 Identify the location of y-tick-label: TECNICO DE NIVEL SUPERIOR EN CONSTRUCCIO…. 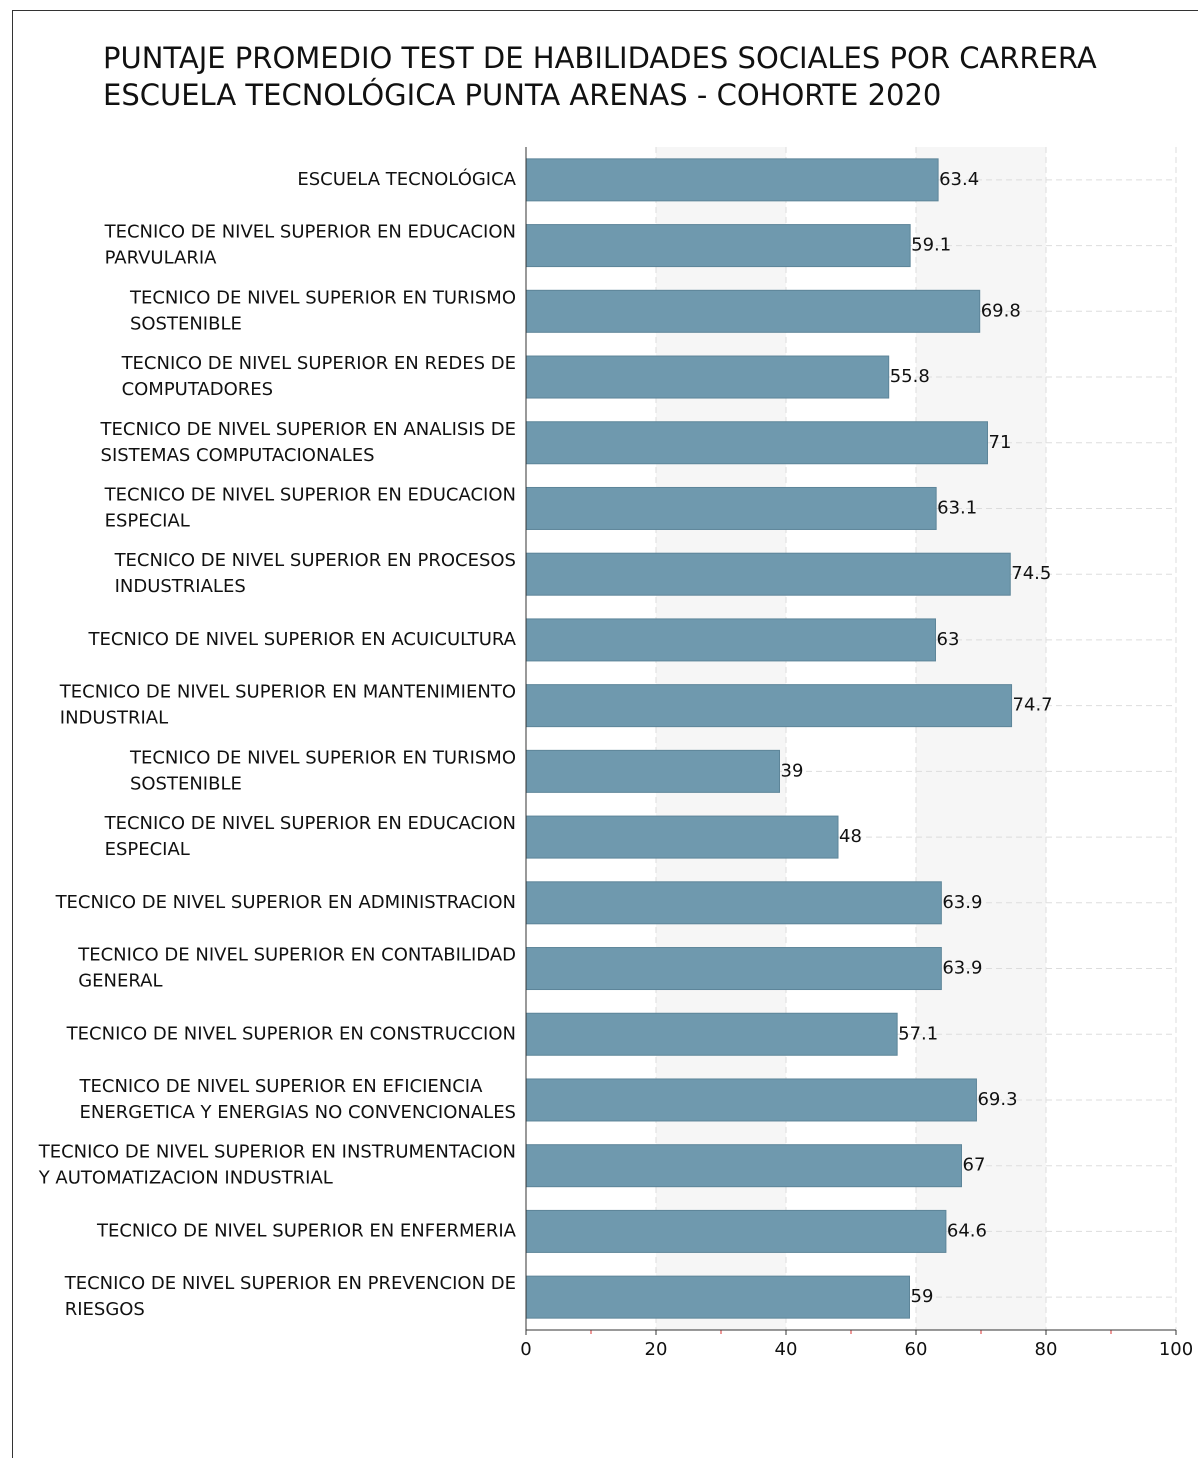
(291, 1033).